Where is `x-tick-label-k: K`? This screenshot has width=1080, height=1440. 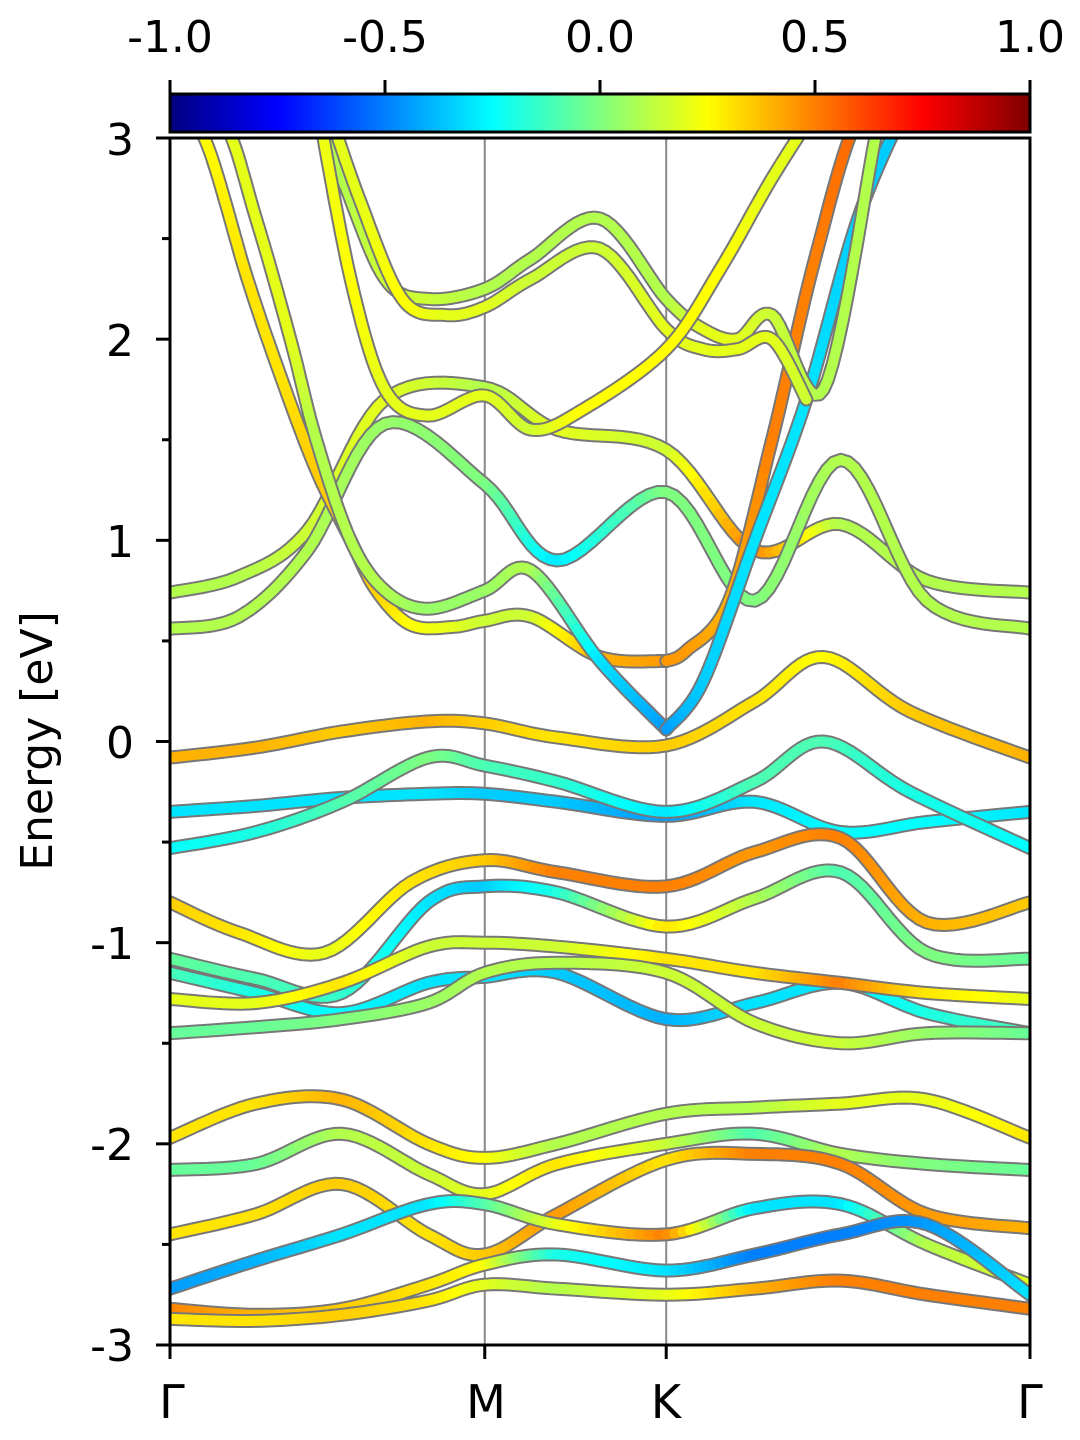 x-tick-label-k: K is located at coordinates (667, 1402).